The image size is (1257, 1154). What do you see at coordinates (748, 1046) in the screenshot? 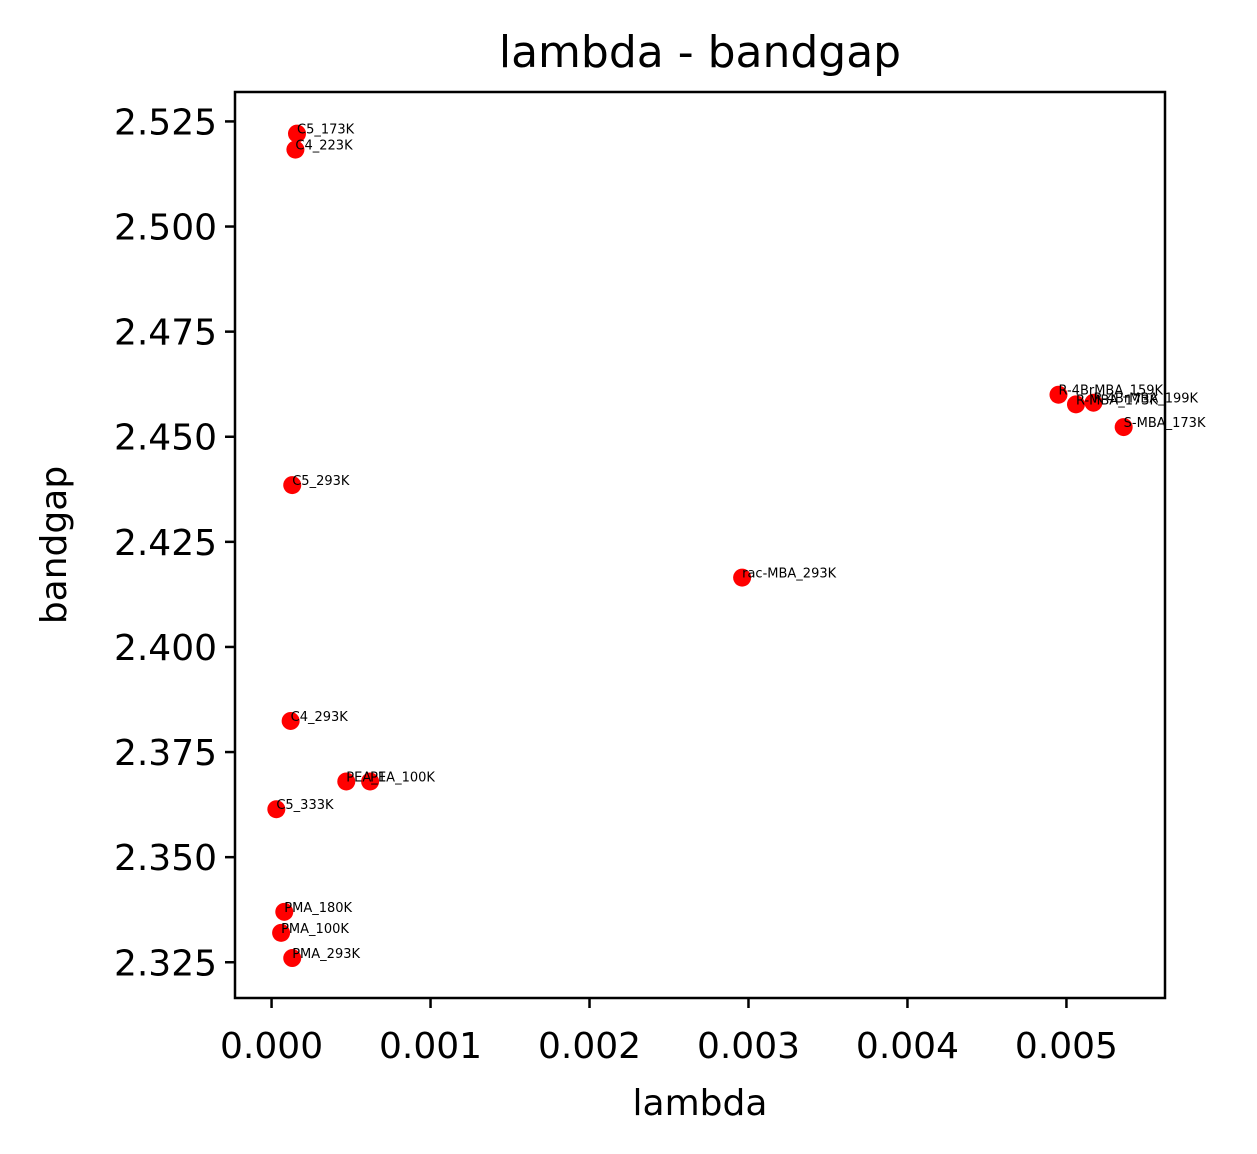
I see `x-tick-label: 0.003` at bounding box center [748, 1046].